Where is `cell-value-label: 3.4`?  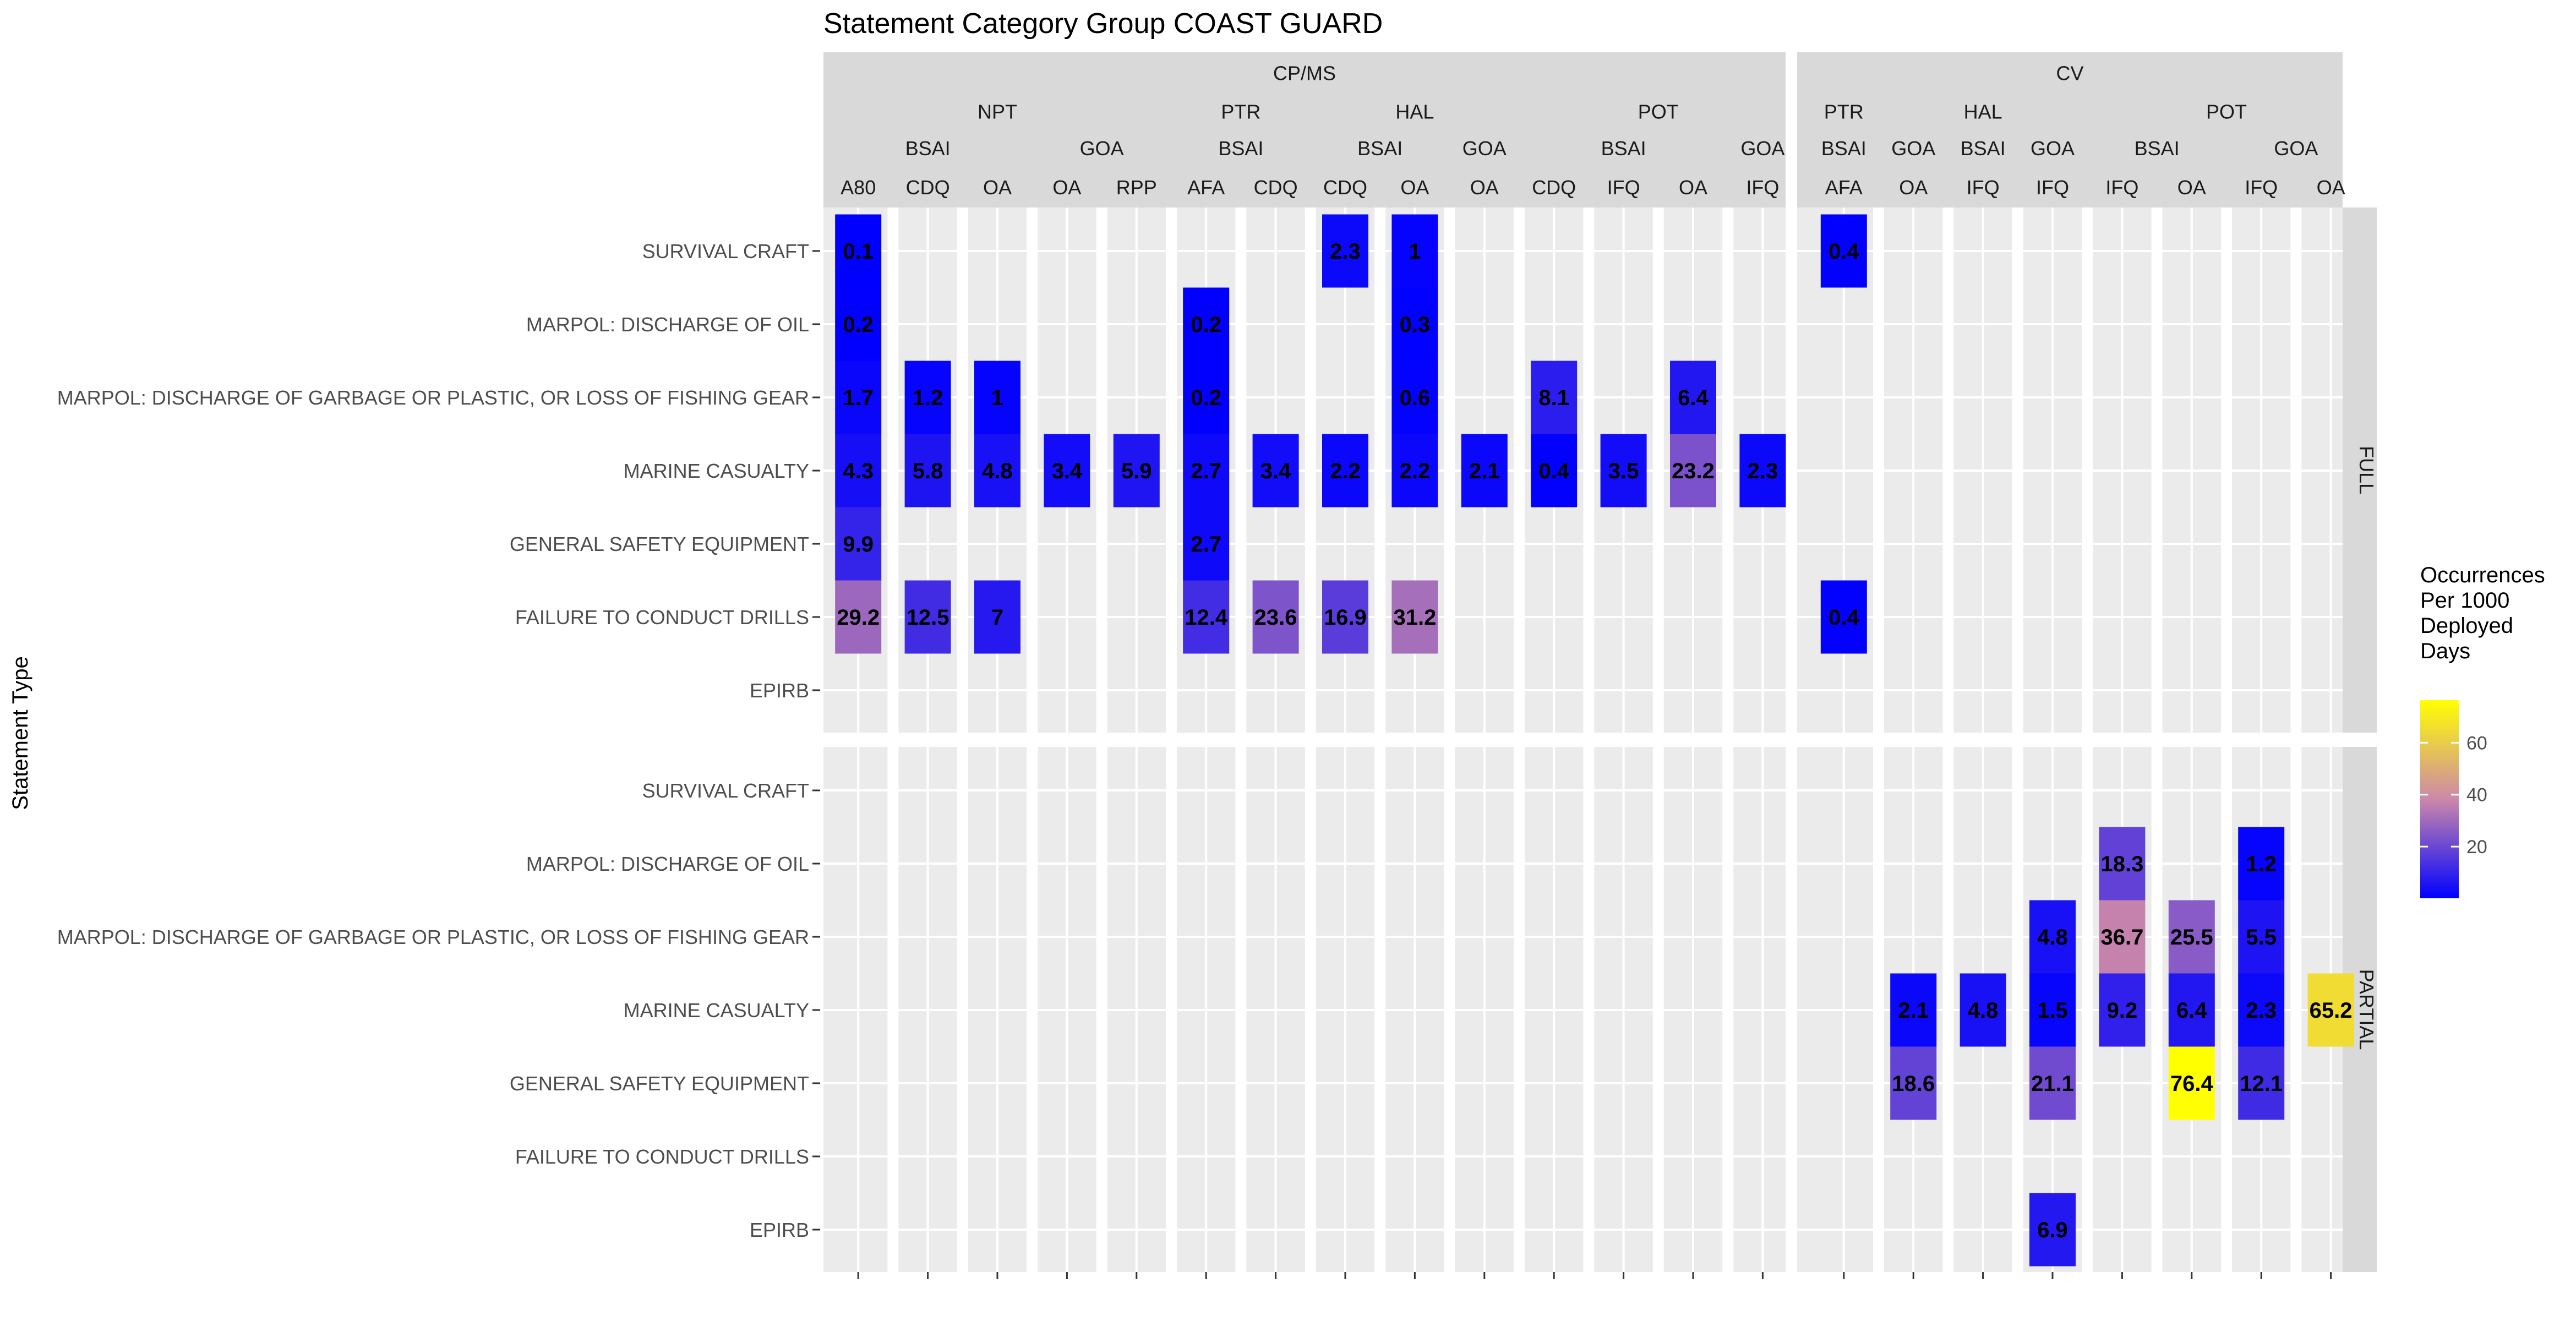 cell-value-label: 3.4 is located at coordinates (1275, 471).